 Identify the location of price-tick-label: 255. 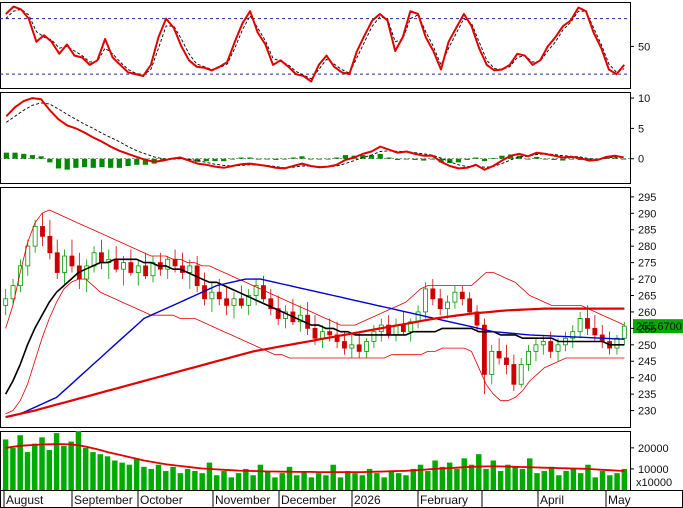
(647, 329).